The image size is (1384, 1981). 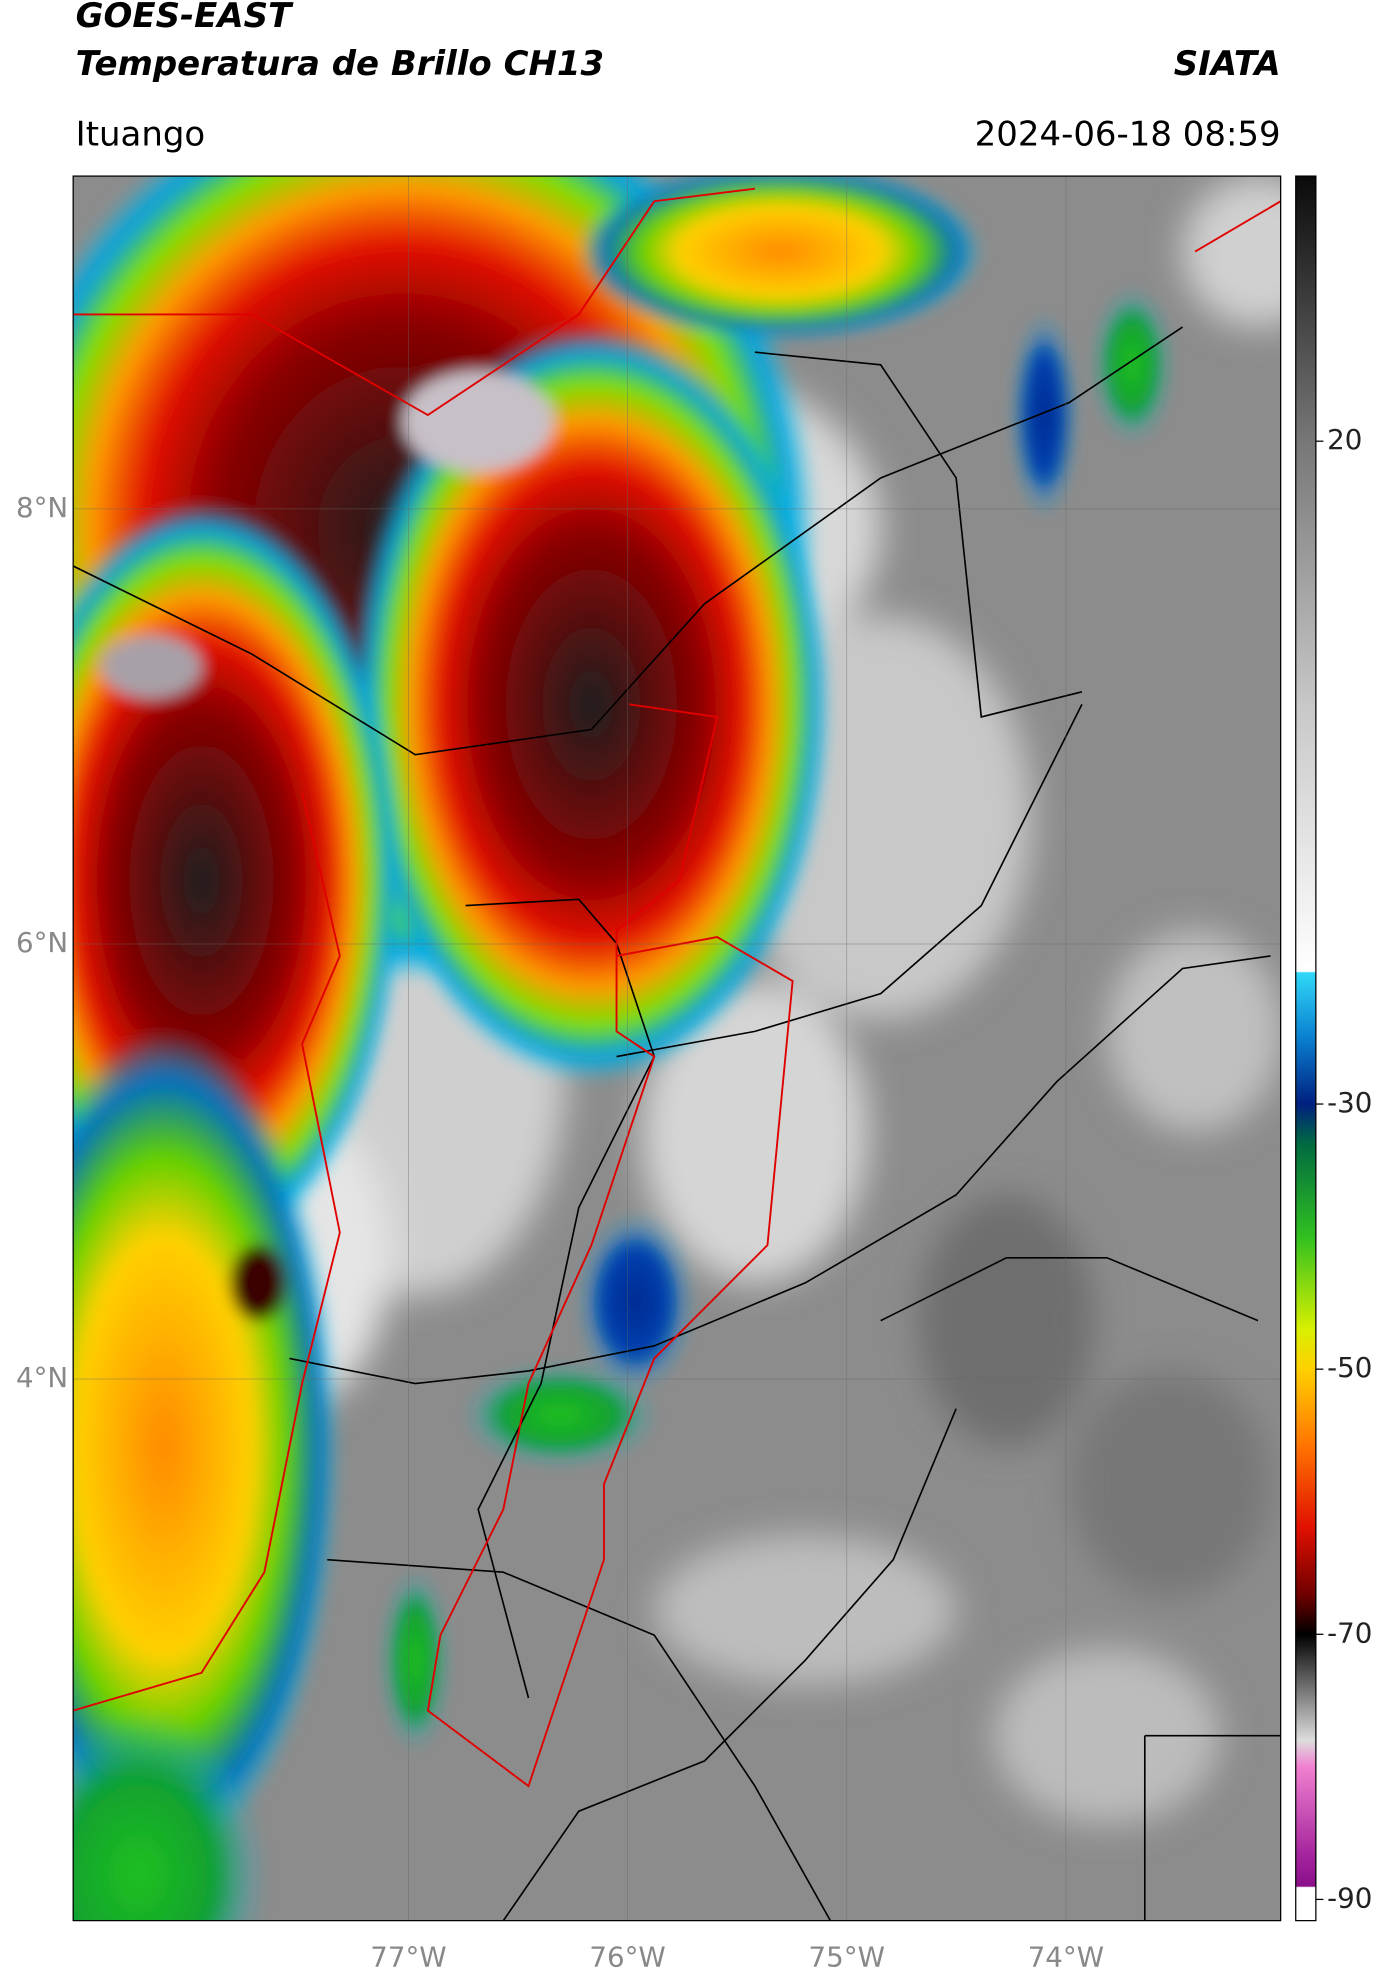 What do you see at coordinates (42, 1377) in the screenshot?
I see `y-tick-label: 4°N` at bounding box center [42, 1377].